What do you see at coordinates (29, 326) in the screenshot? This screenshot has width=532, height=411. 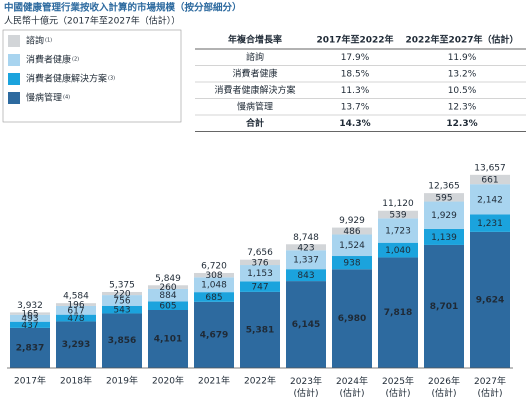 I see `value-label: 437` at bounding box center [29, 326].